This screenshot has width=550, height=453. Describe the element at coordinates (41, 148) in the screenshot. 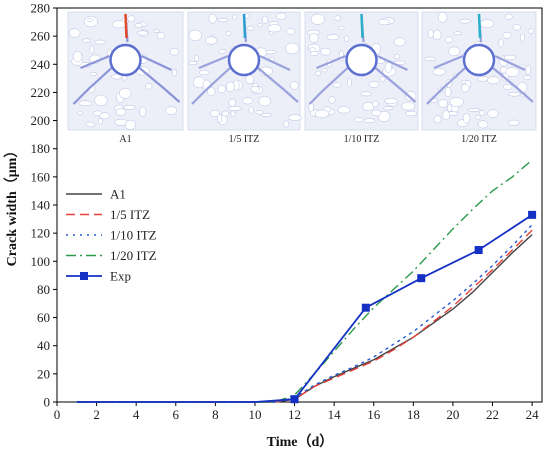

I see `y-tick-label: 180` at that location.